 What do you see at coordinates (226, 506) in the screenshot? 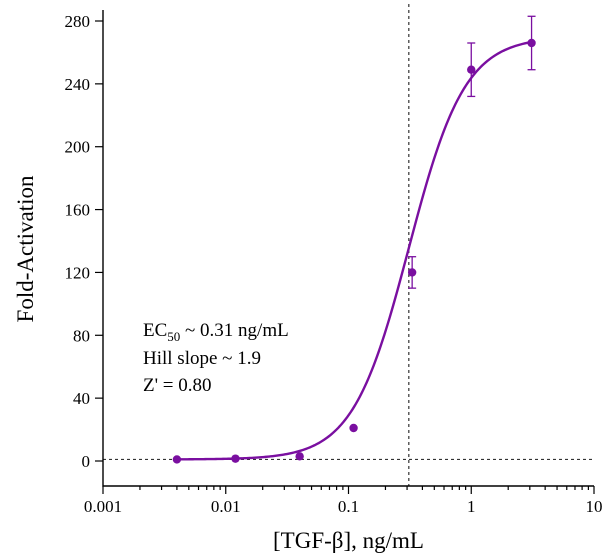
I see `x-tick-label: 0.01` at bounding box center [226, 506].